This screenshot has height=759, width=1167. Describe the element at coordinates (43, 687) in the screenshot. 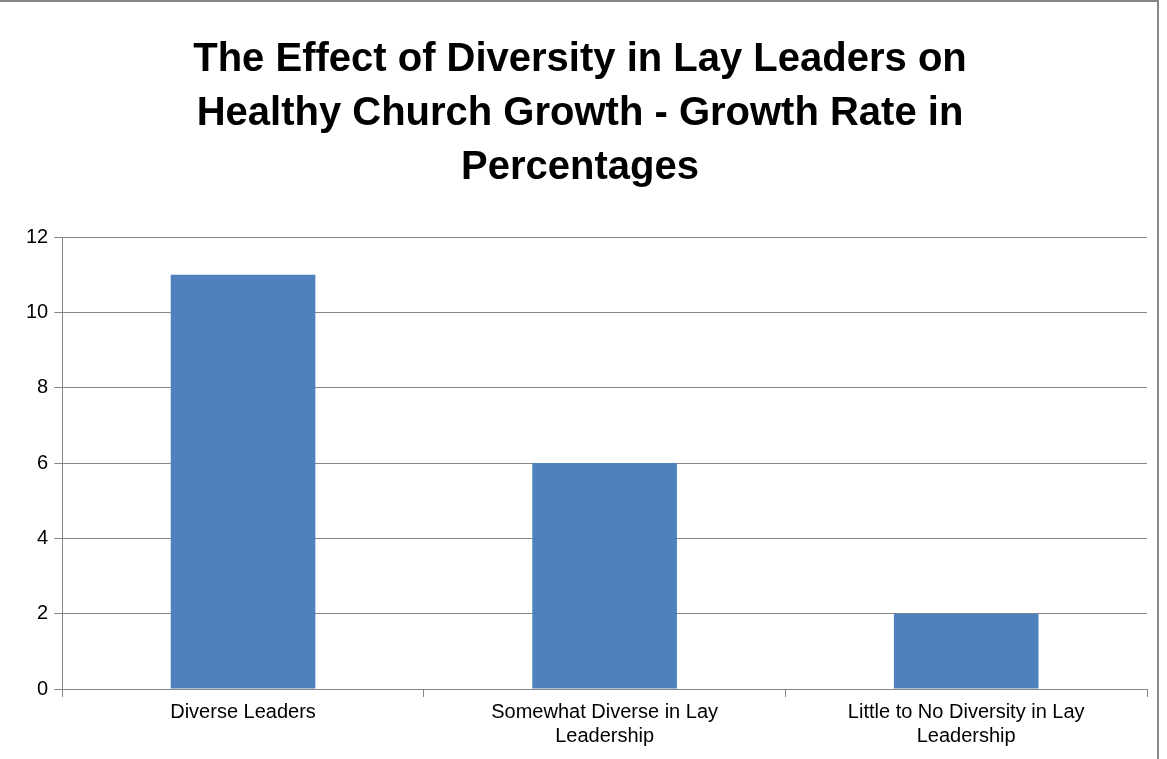

I see `y-tick-label: 0` at that location.